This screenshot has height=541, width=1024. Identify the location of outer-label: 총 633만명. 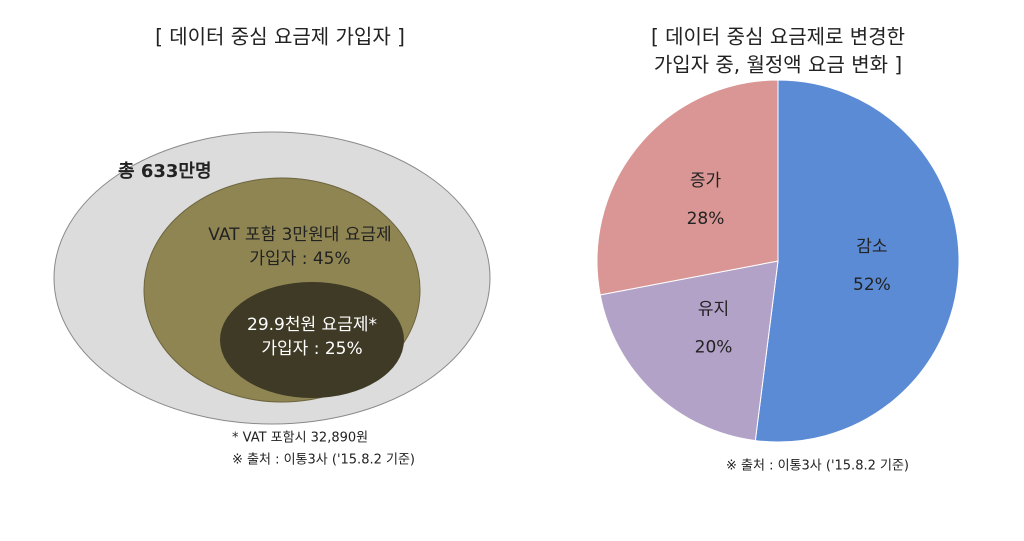
(165, 171).